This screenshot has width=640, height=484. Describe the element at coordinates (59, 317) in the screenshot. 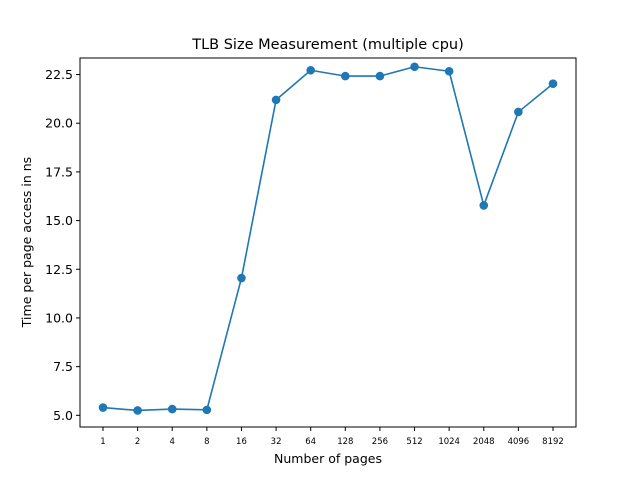

I see `y-tick-label: 10.0` at that location.